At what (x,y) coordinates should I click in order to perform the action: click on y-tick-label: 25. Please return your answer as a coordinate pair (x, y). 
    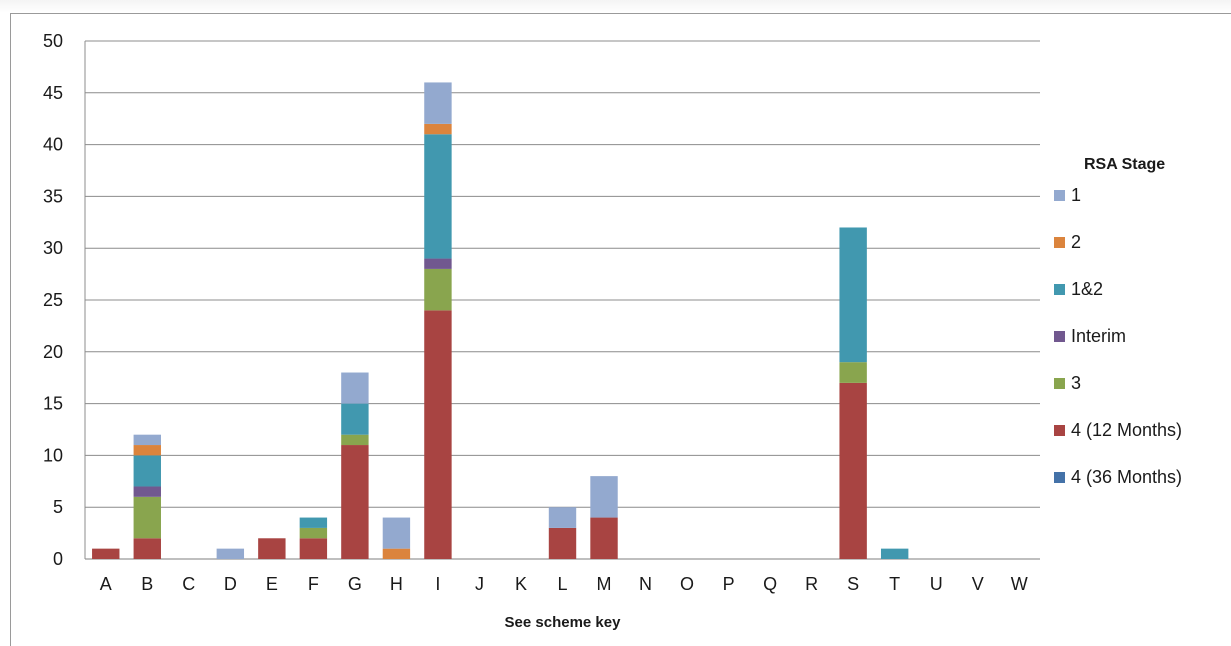
    Looking at the image, I should click on (53, 300).